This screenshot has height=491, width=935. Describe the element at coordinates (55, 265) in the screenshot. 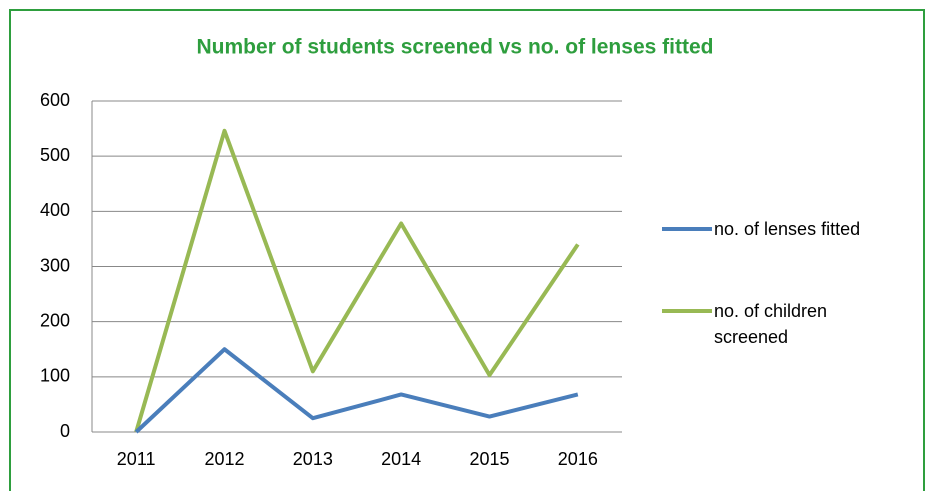

I see `y-tick-label: 300` at that location.